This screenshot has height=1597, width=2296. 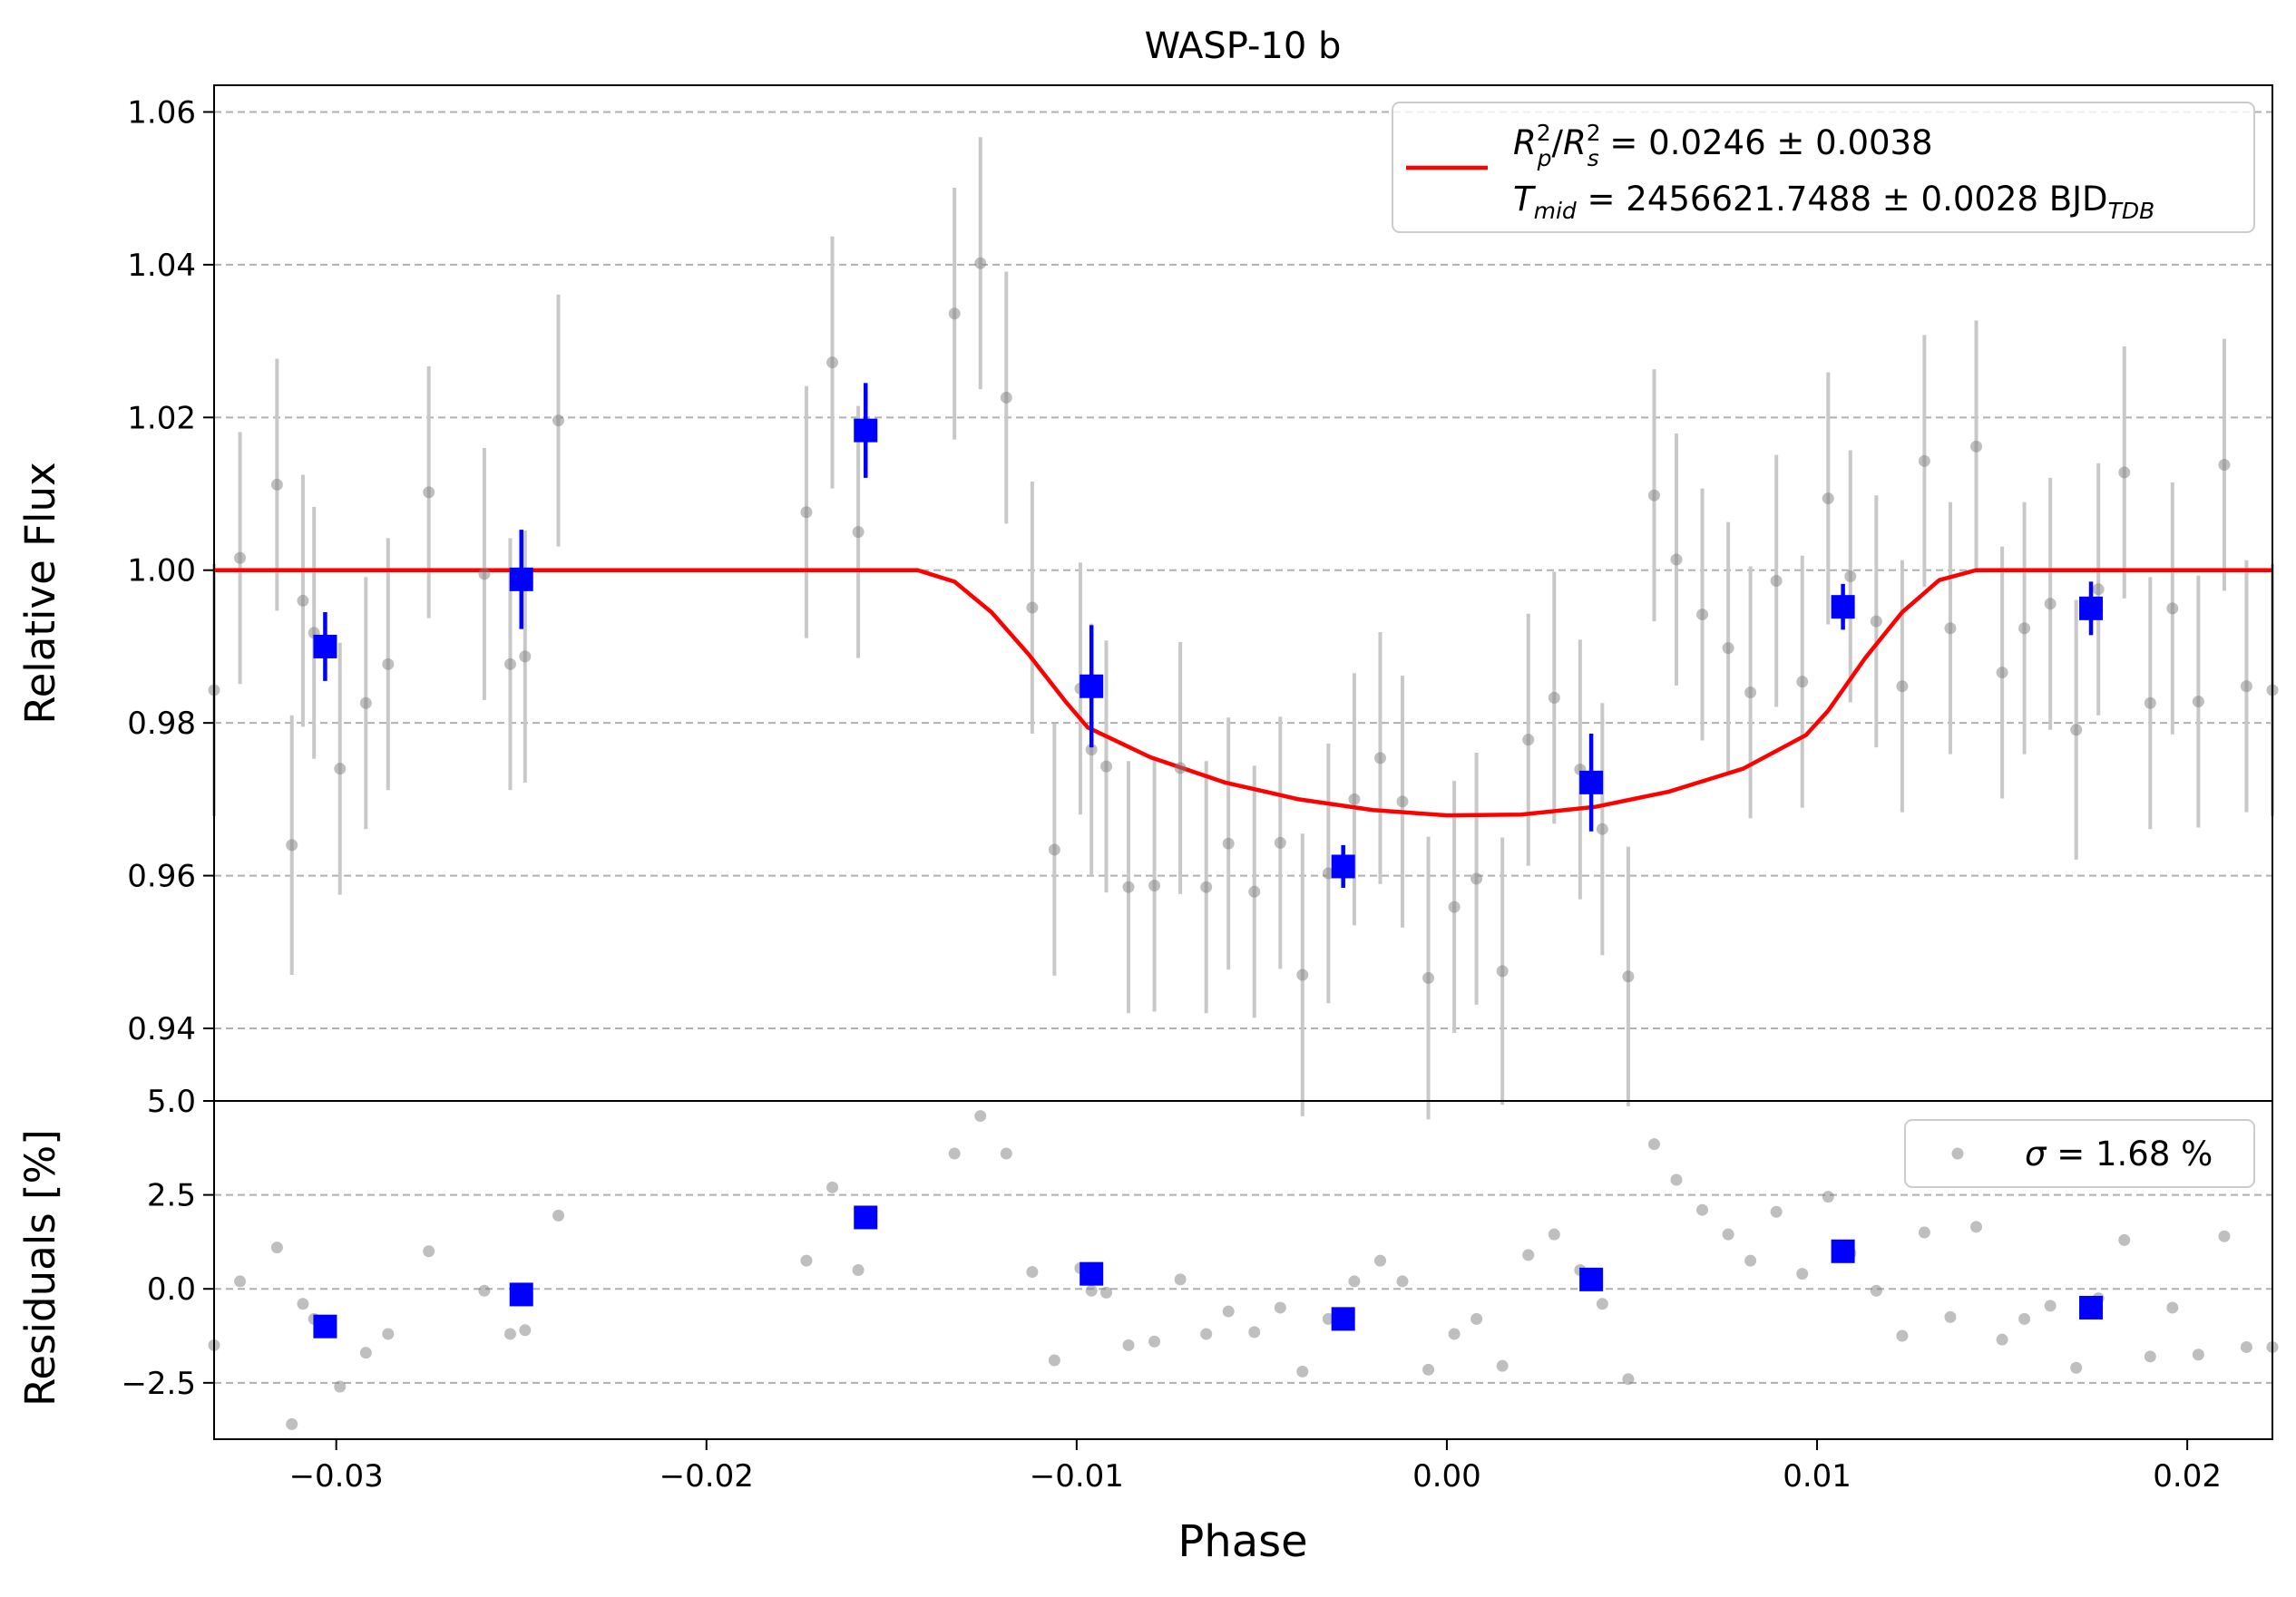 I want to click on residuals-y-axis-label: Residuals [%], so click(x=40, y=1268).